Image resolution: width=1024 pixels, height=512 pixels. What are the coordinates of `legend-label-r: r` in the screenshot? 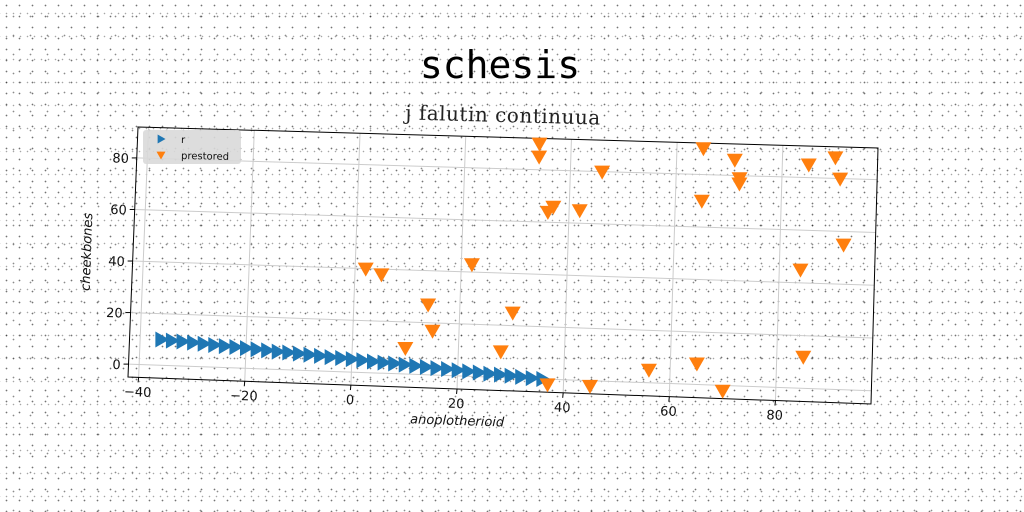 It's located at (183, 140).